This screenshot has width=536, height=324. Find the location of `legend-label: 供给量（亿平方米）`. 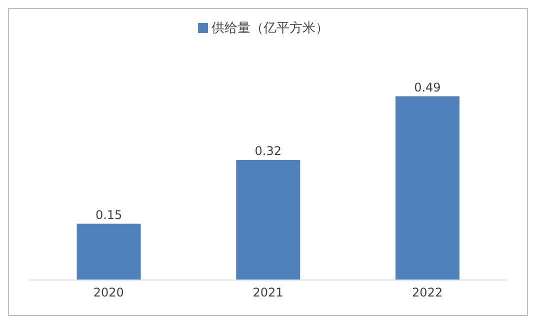

legend-label: 供给量（亿平方米） is located at coordinates (270, 28).